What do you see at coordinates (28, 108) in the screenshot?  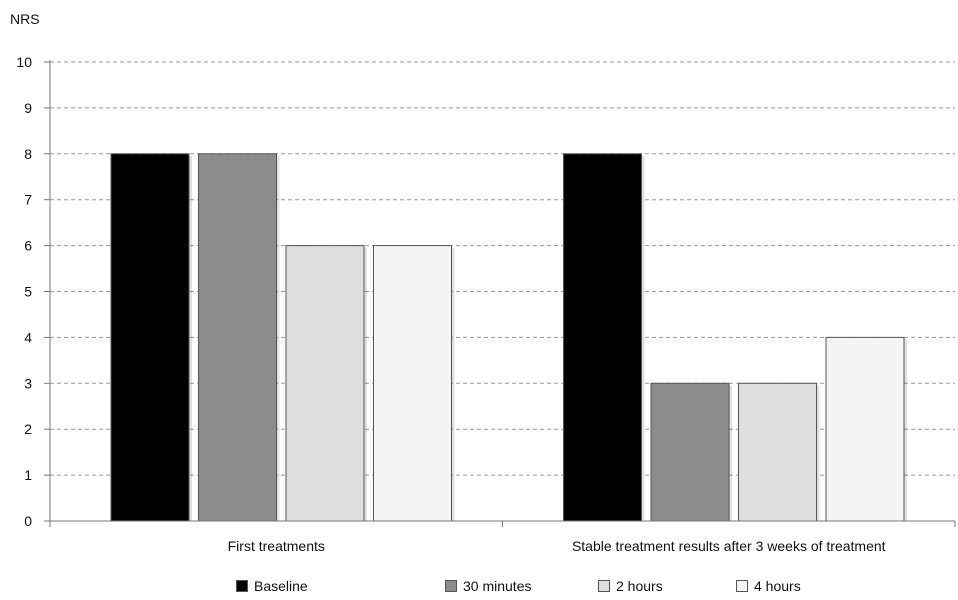 I see `y-tick-label: 9` at bounding box center [28, 108].